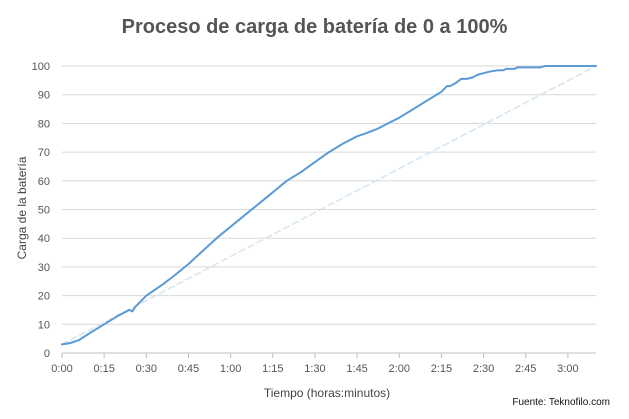 This screenshot has height=419, width=629. I want to click on y-tick-label: 60, so click(44, 182).